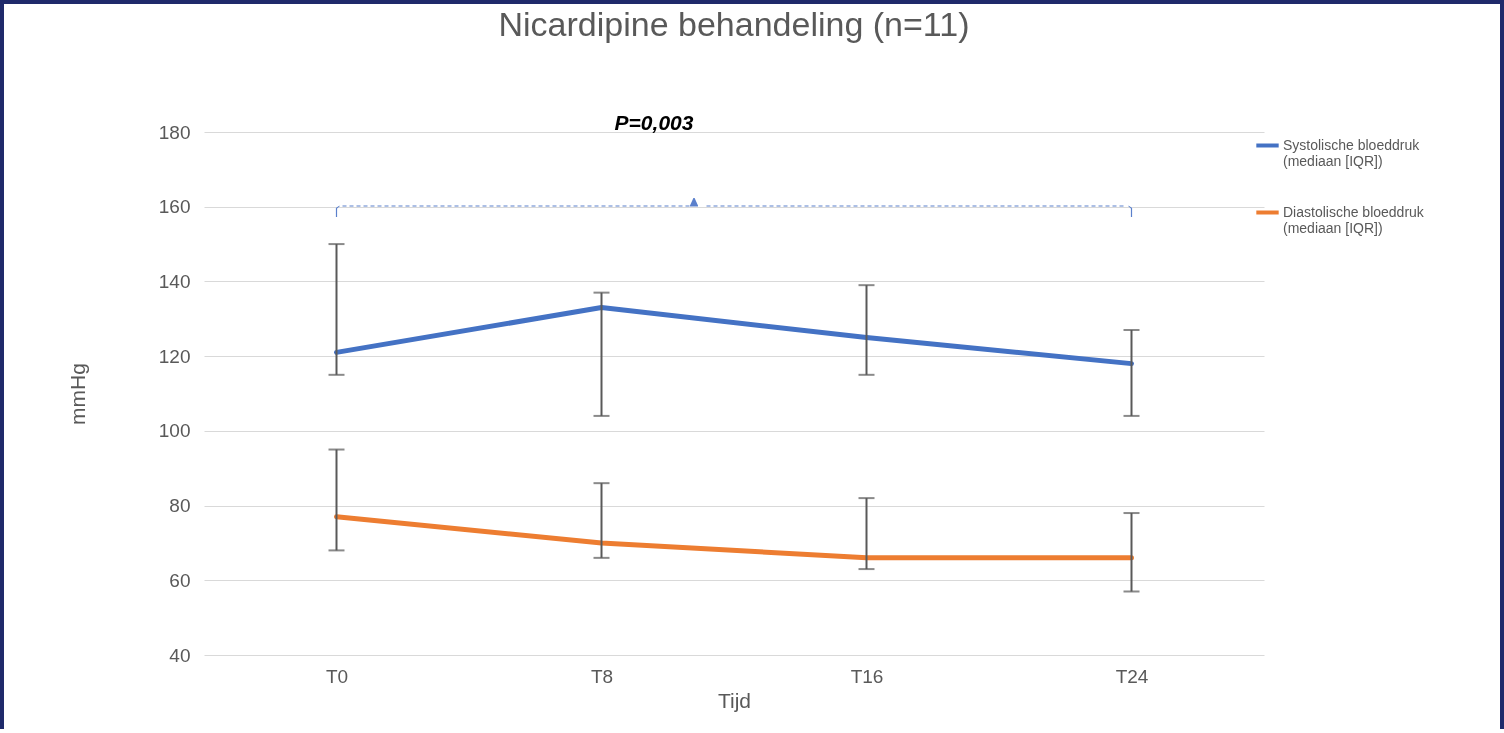 The height and width of the screenshot is (733, 1504). Describe the element at coordinates (867, 676) in the screenshot. I see `x-tick-label: T16` at that location.